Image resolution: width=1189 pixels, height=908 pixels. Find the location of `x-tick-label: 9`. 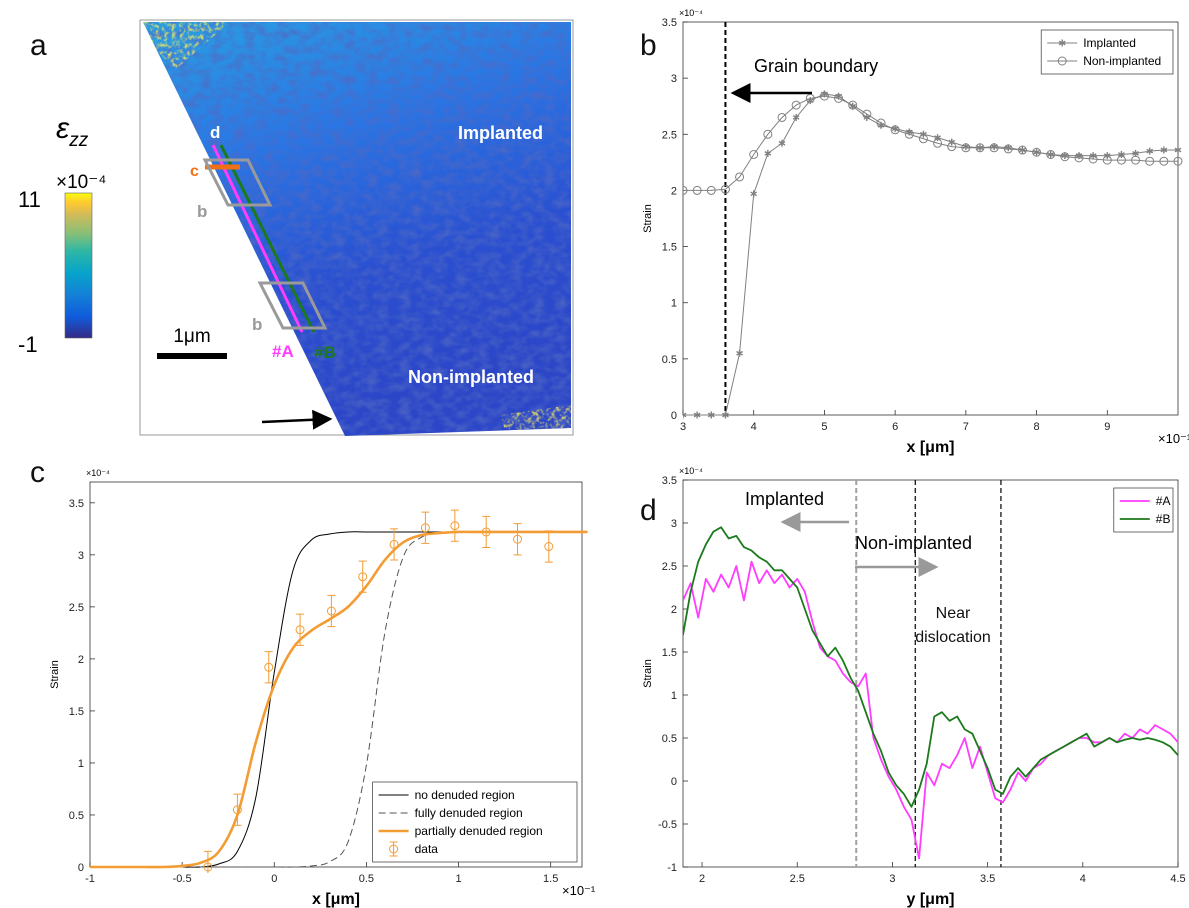

x-tick-label: 9 is located at coordinates (1107, 427).